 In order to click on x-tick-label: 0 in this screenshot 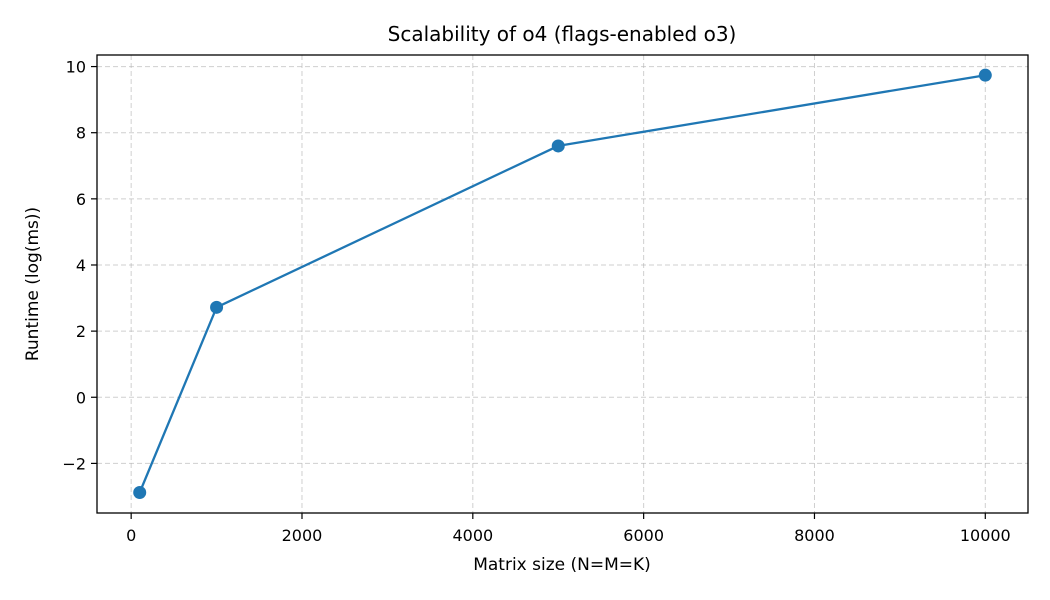, I will do `click(131, 535)`.